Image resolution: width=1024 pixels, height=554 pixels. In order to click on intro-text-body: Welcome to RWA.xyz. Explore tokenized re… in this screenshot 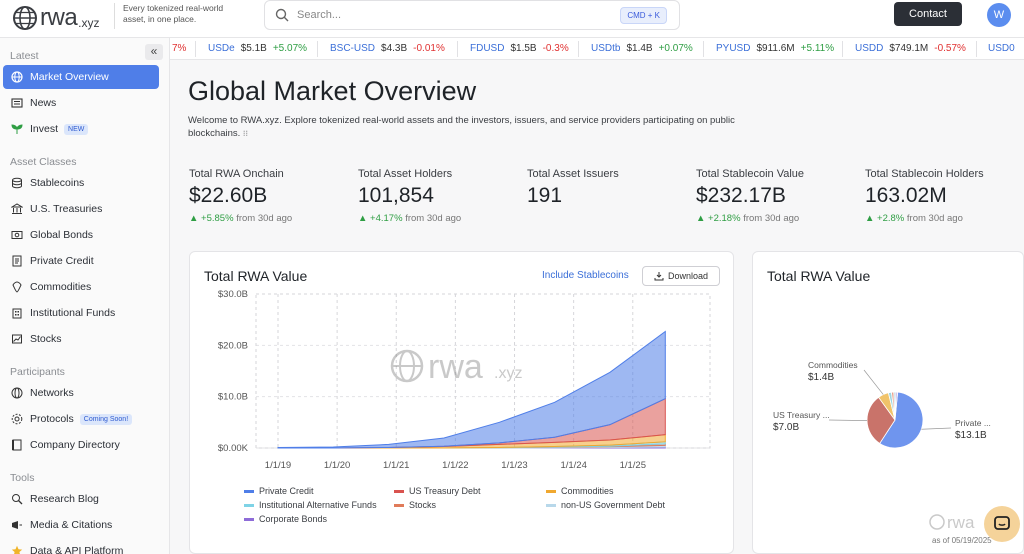, I will do `click(461, 127)`.